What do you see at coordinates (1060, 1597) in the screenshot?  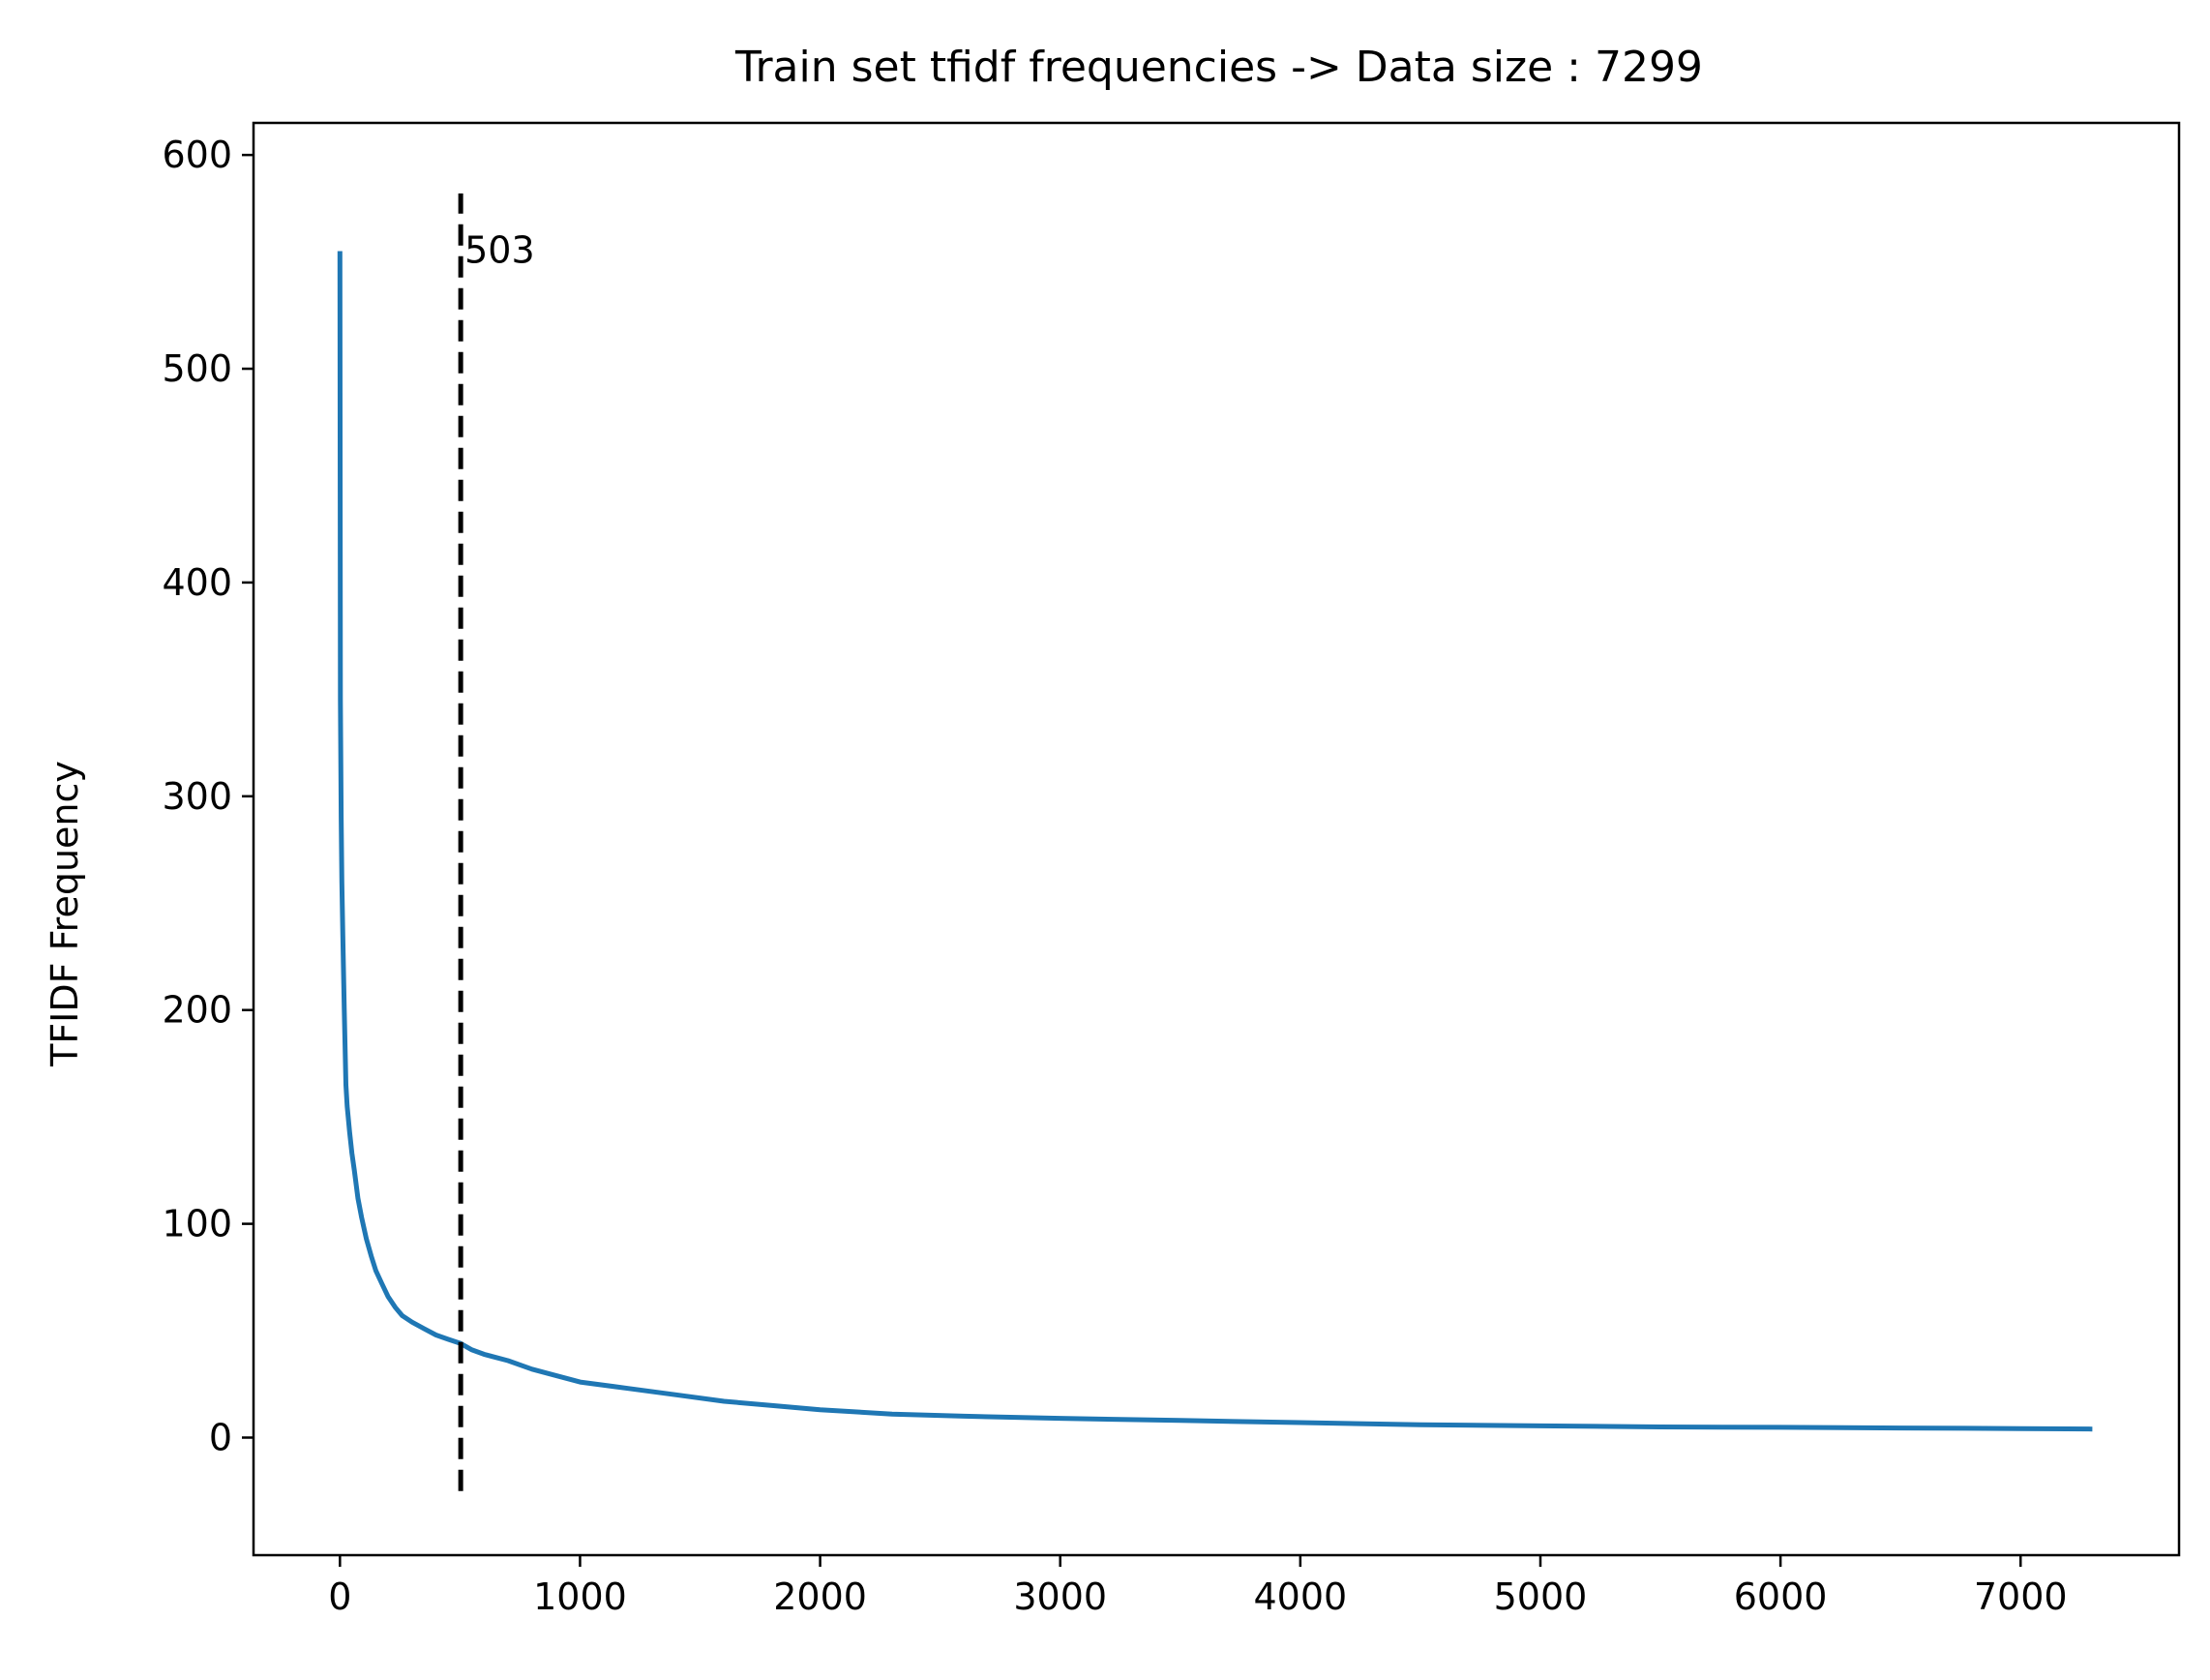 I see `x-tick-label: 3000` at bounding box center [1060, 1597].